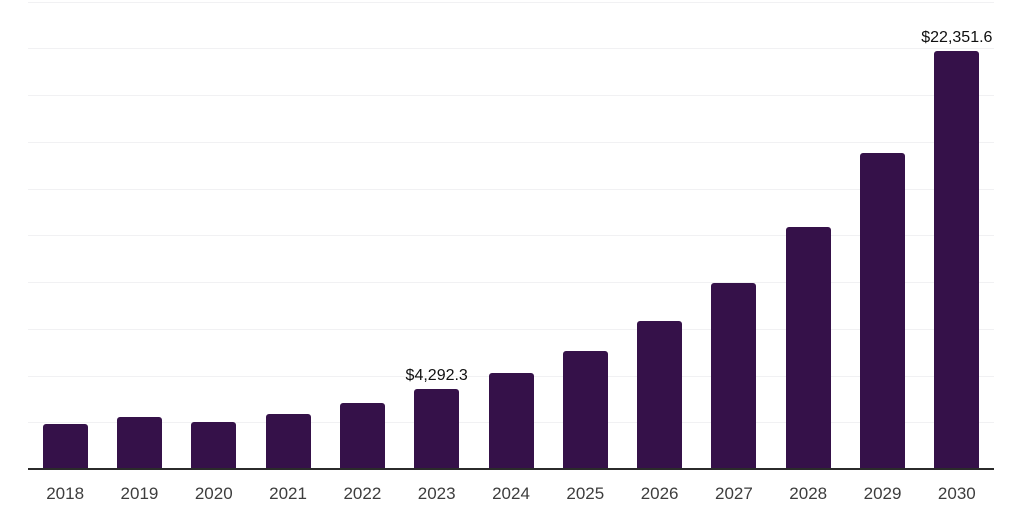  What do you see at coordinates (437, 428) in the screenshot?
I see `bar-2023` at bounding box center [437, 428].